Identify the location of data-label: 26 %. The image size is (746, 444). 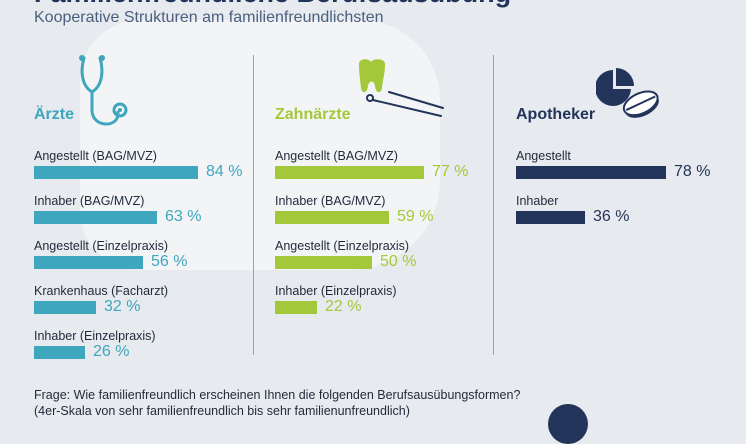
(111, 351).